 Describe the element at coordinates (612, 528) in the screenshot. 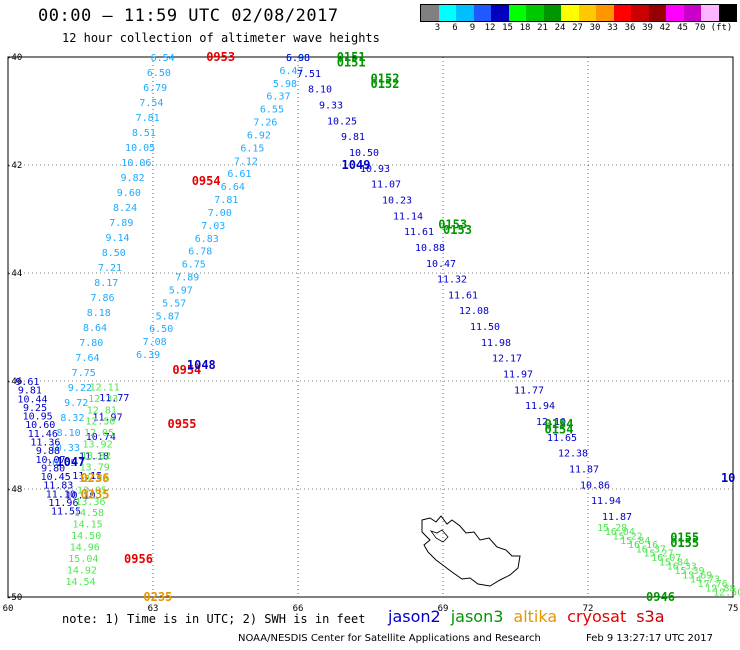

I see `swh-value-label: 15.28` at that location.